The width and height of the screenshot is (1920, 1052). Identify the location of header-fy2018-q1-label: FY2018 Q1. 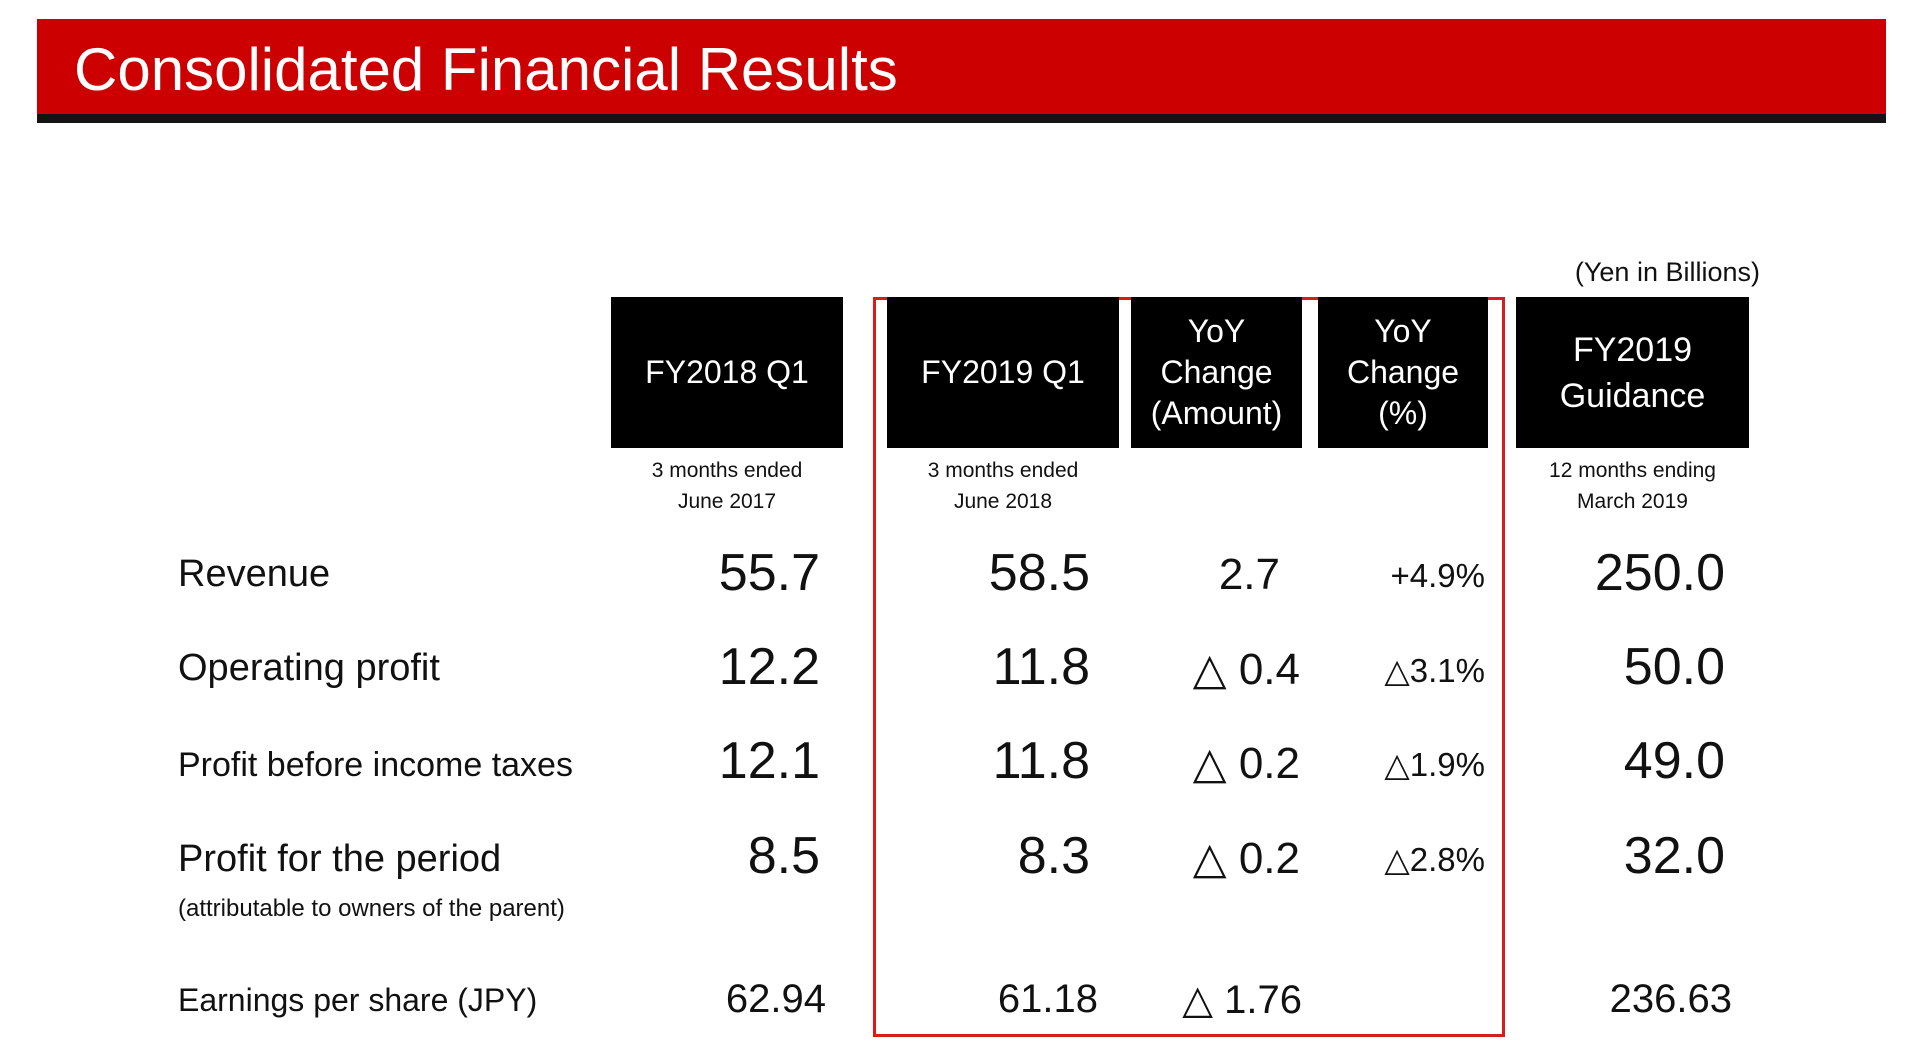
(727, 372).